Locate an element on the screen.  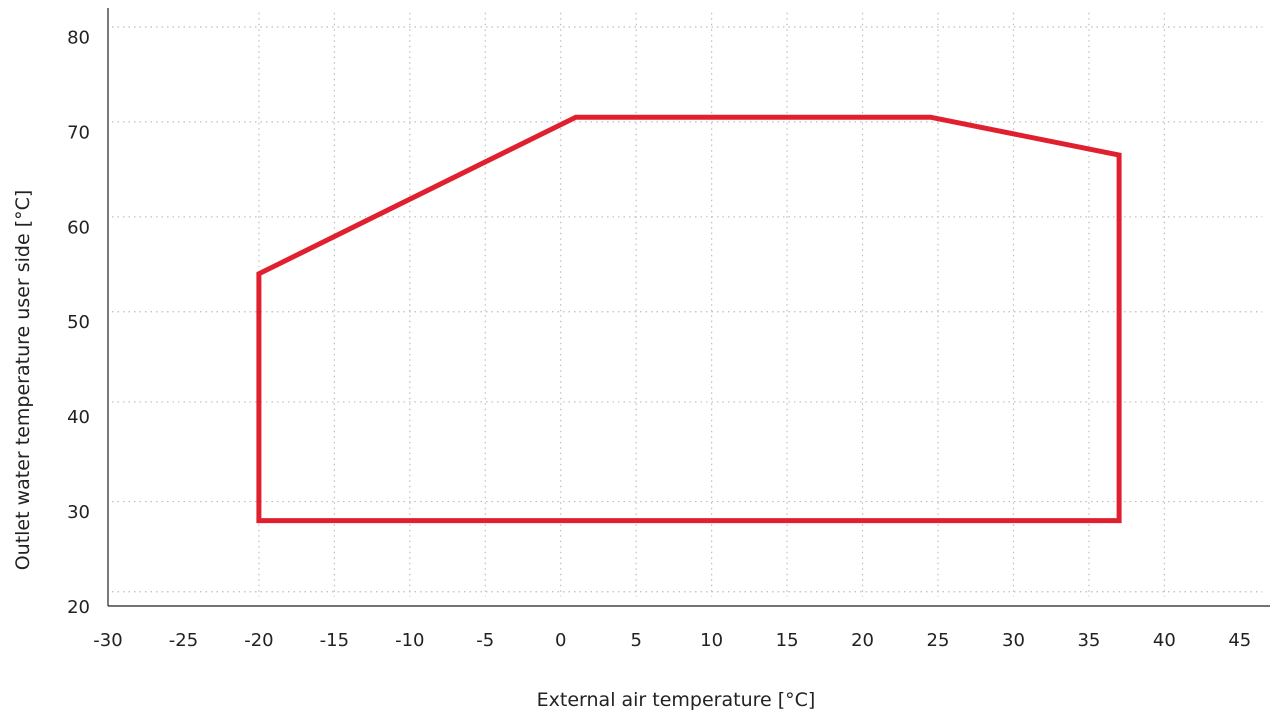
x-tick-label: -30 is located at coordinates (107, 640).